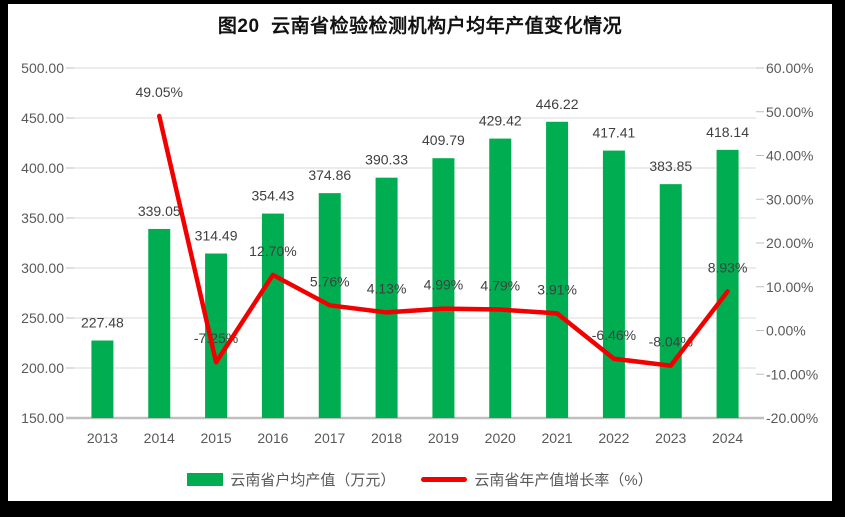 The width and height of the screenshot is (845, 517). I want to click on right-axis-tick-label: 50.00%, so click(789, 112).